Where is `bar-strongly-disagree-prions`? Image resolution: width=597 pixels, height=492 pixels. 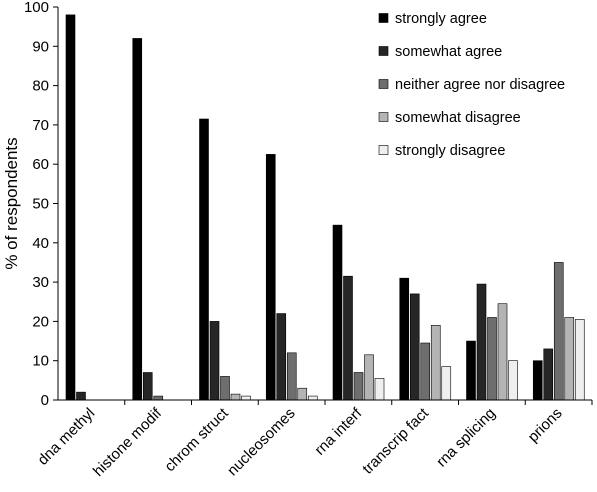 bar-strongly-disagree-prions is located at coordinates (579, 360).